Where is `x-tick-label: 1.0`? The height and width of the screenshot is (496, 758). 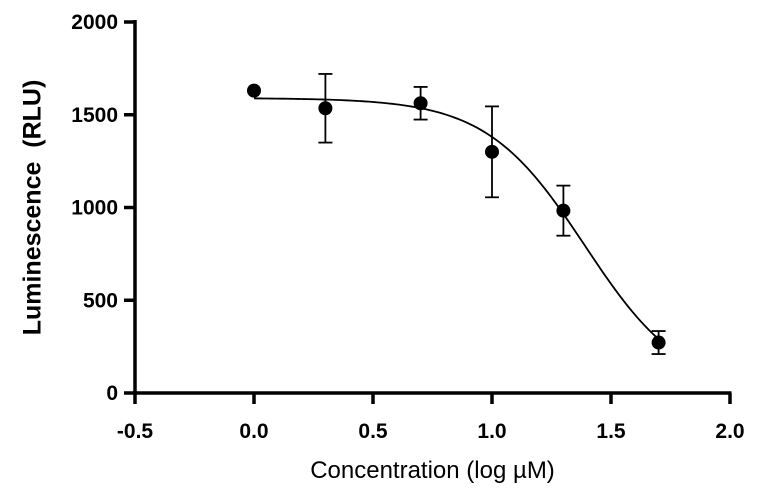 x-tick-label: 1.0 is located at coordinates (491, 431).